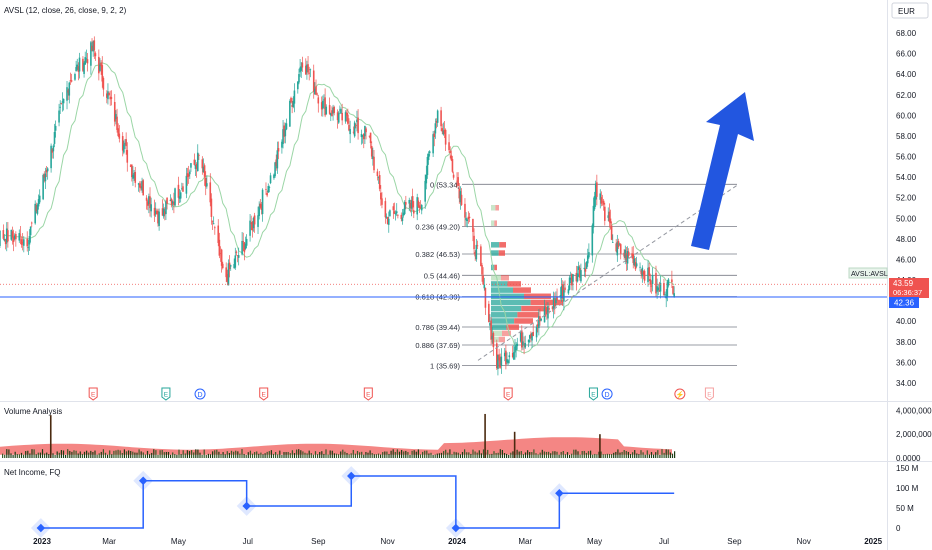 This screenshot has height=550, width=932. I want to click on volume-pane: 4,000,000 2,000,000 0.0000, so click(466, 434).